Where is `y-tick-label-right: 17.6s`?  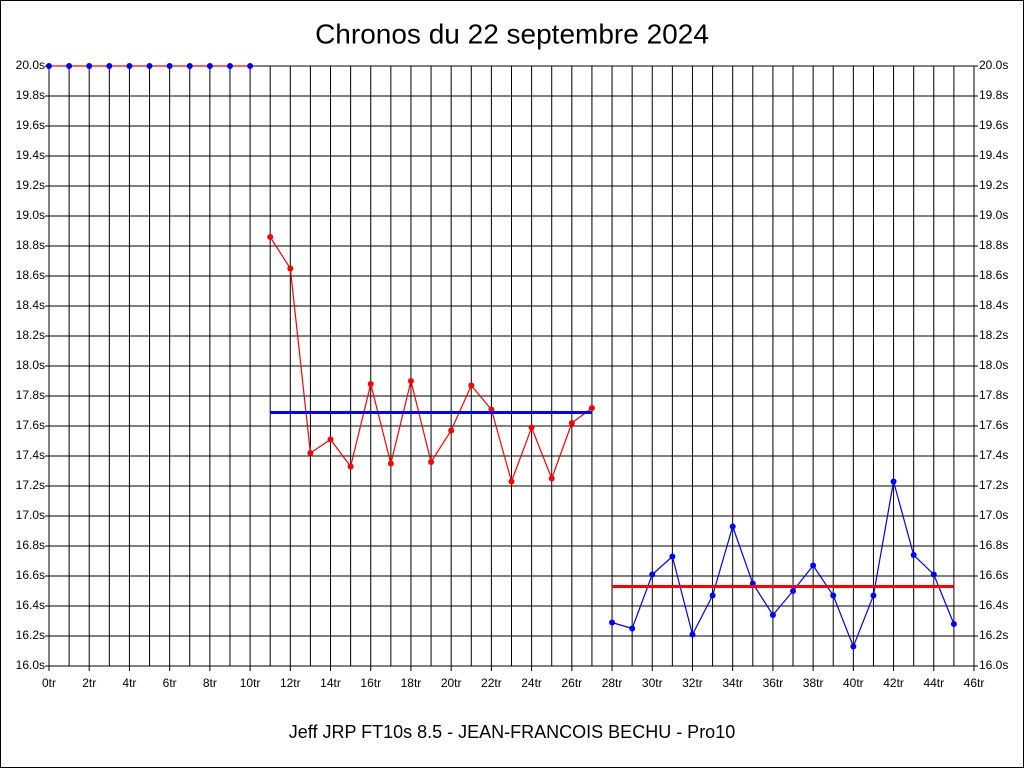 y-tick-label-right: 17.6s is located at coordinates (993, 425).